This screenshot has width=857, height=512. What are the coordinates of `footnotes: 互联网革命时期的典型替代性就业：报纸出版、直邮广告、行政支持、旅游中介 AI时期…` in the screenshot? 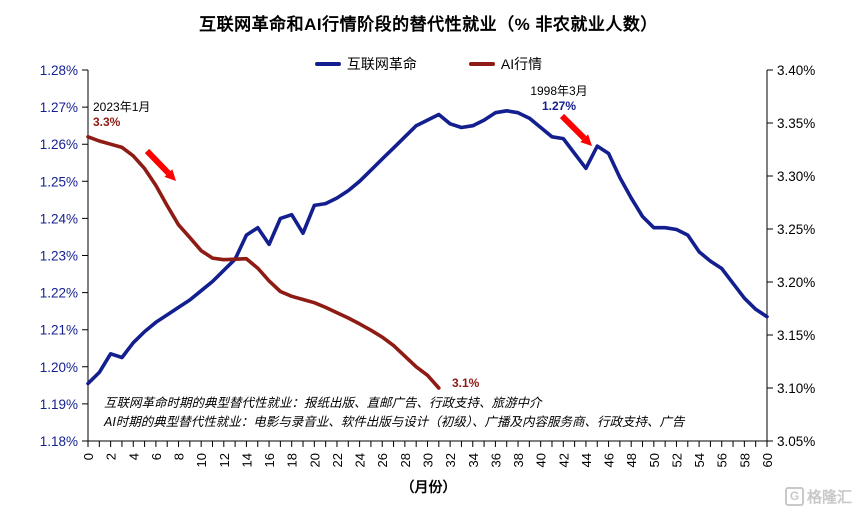 It's located at (394, 413).